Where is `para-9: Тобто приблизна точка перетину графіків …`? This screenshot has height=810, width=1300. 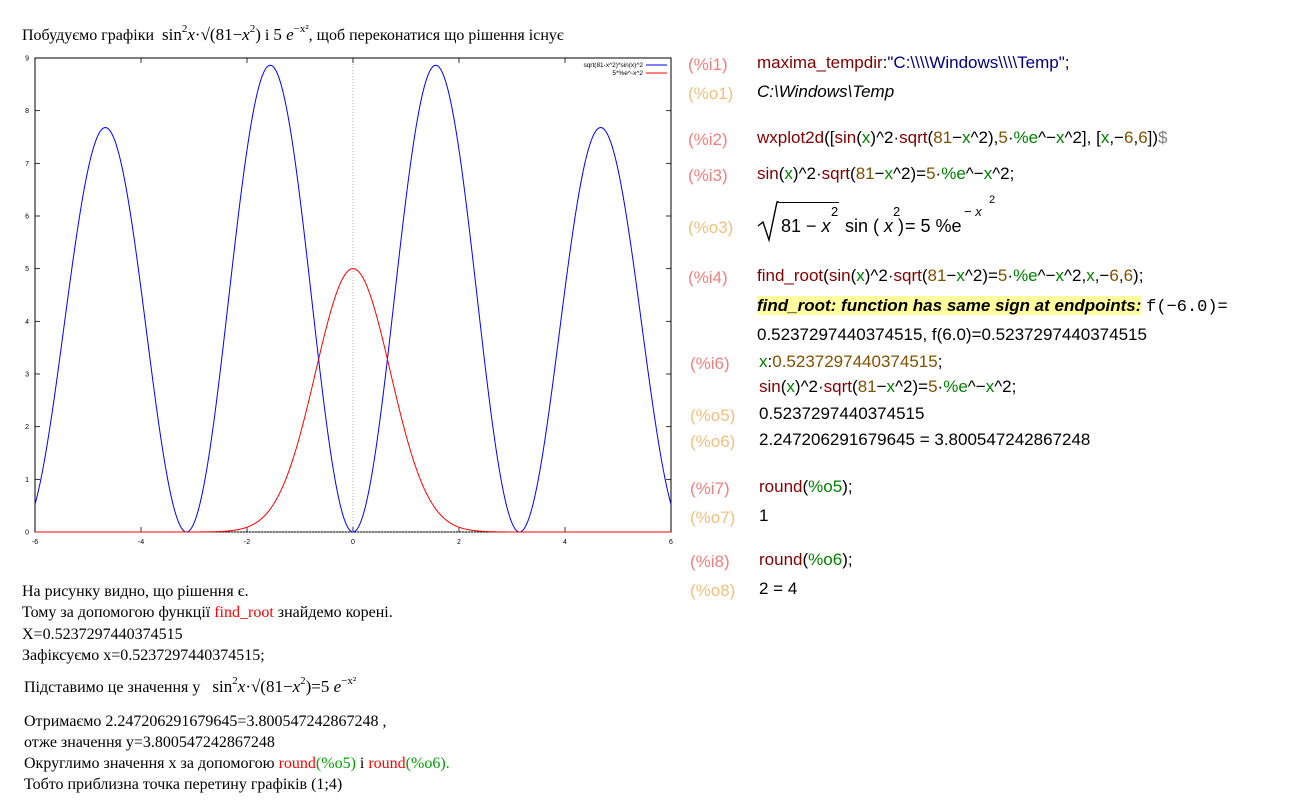
para-9: Тобто приблизна точка перетину графіків … is located at coordinates (183, 784).